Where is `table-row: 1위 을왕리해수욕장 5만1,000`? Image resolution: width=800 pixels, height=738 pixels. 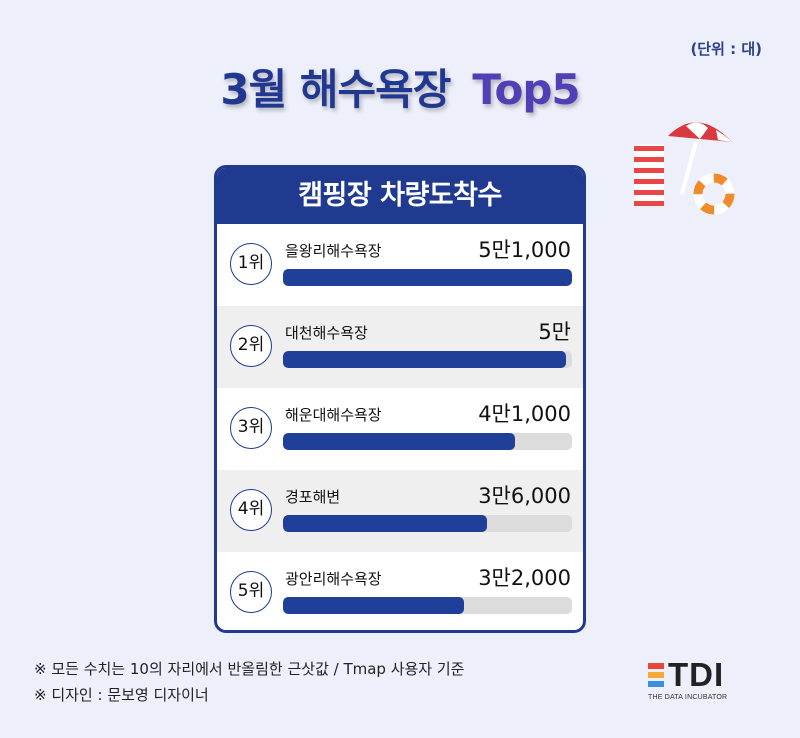
table-row: 1위 을왕리해수욕장 5만1,000 is located at coordinates (400, 265).